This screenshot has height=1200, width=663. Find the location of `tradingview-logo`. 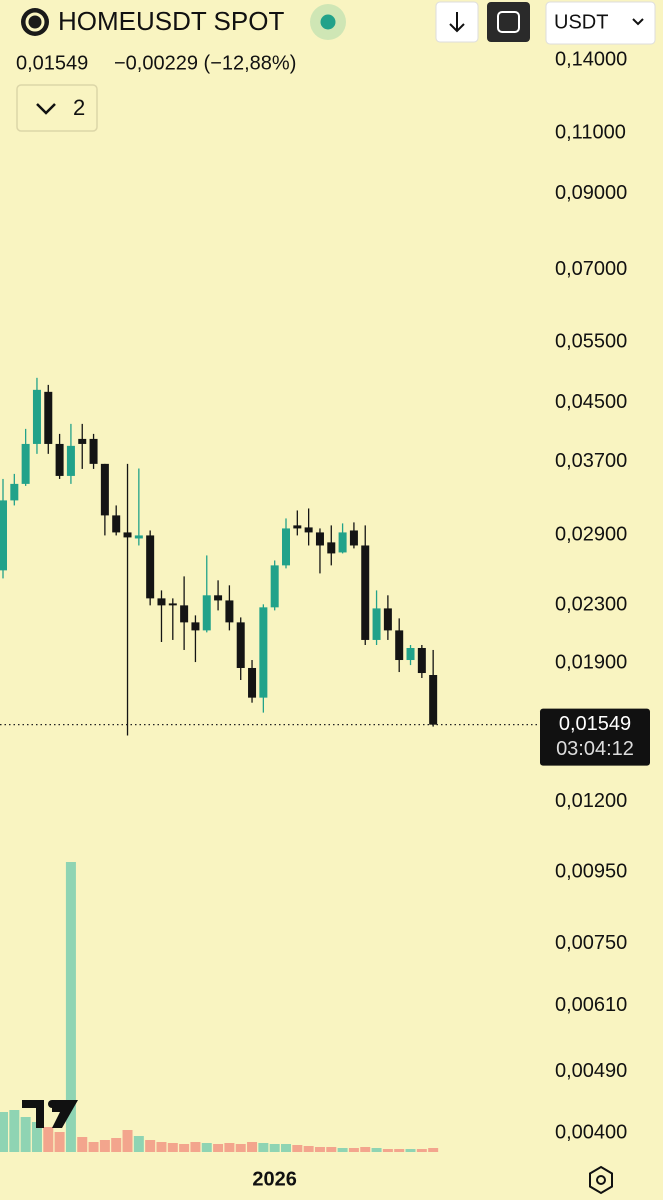

tradingview-logo is located at coordinates (50, 1114).